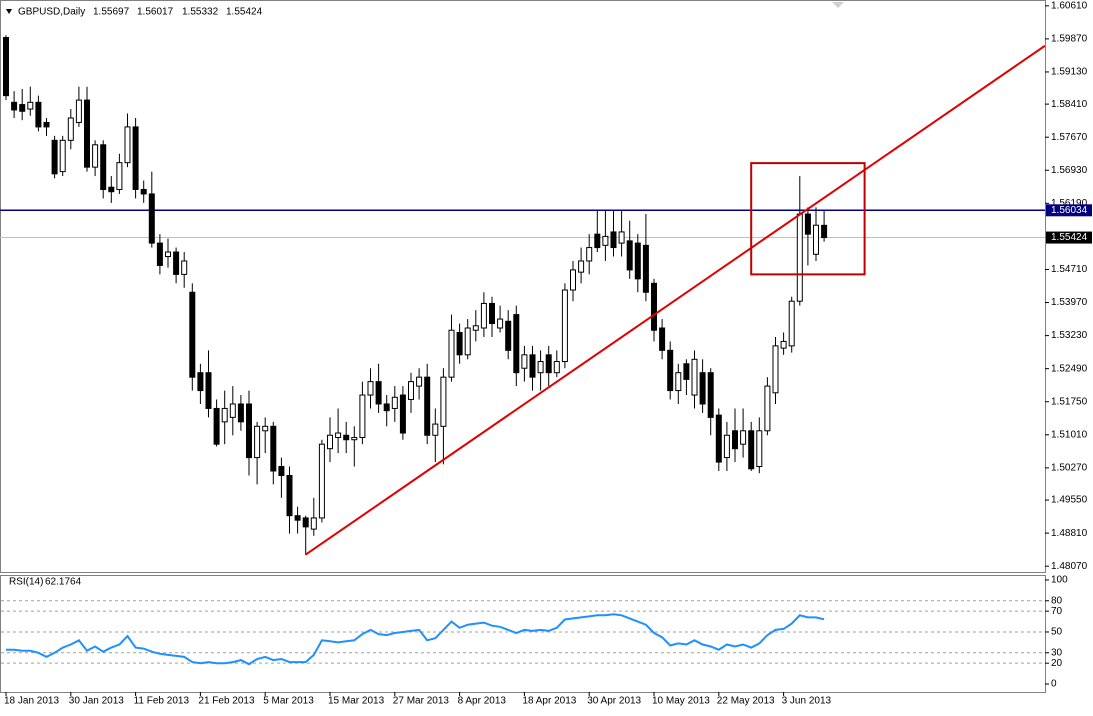  What do you see at coordinates (1069, 5) in the screenshot?
I see `y-tick-label: 1.60610` at bounding box center [1069, 5].